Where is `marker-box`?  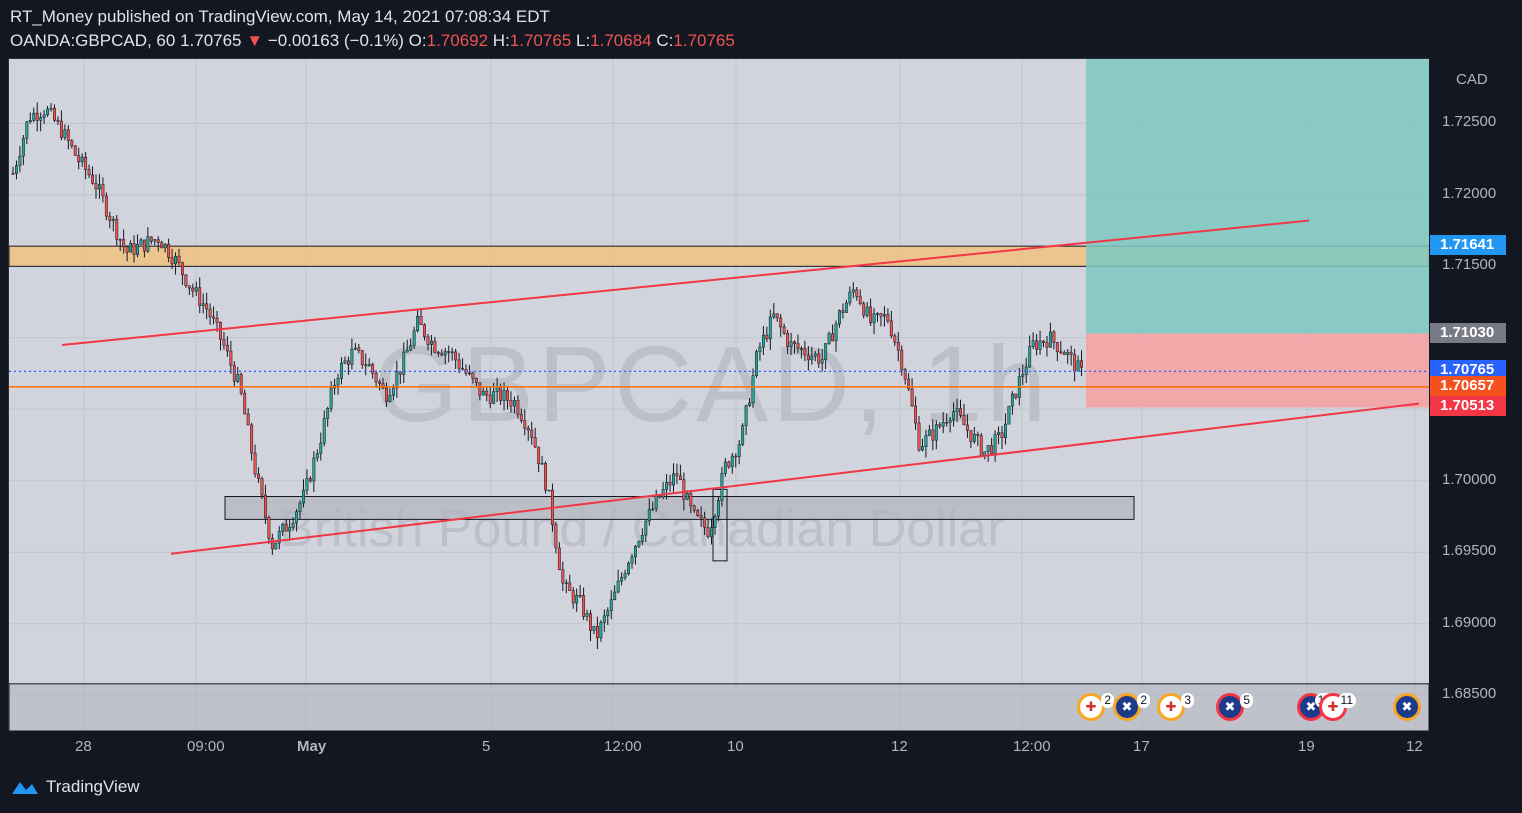 marker-box is located at coordinates (720, 525).